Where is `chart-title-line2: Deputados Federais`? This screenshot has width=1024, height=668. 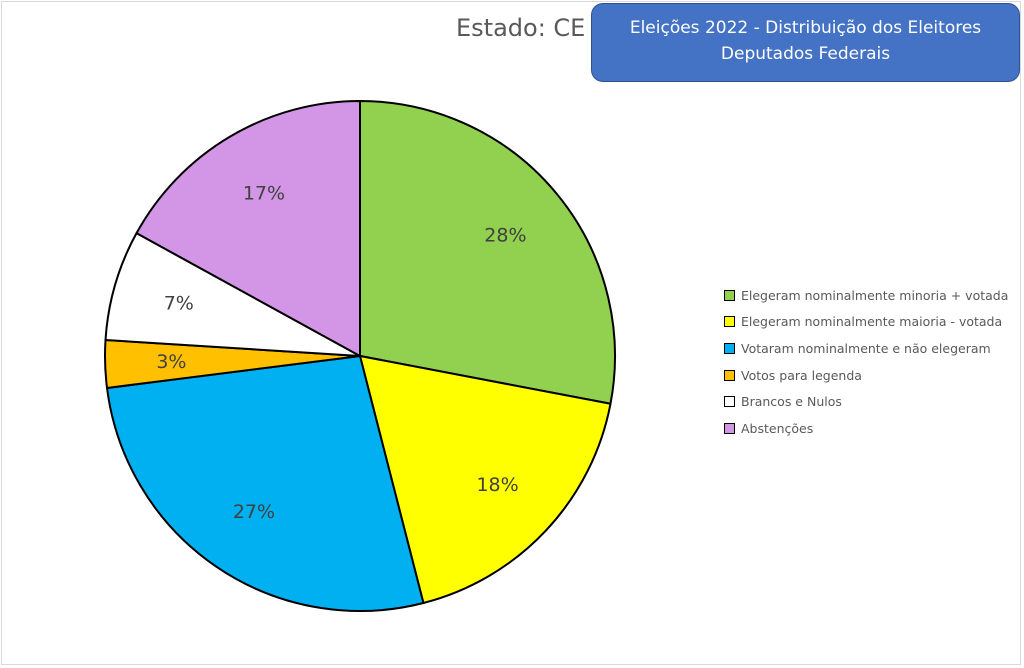 chart-title-line2: Deputados Federais is located at coordinates (805, 54).